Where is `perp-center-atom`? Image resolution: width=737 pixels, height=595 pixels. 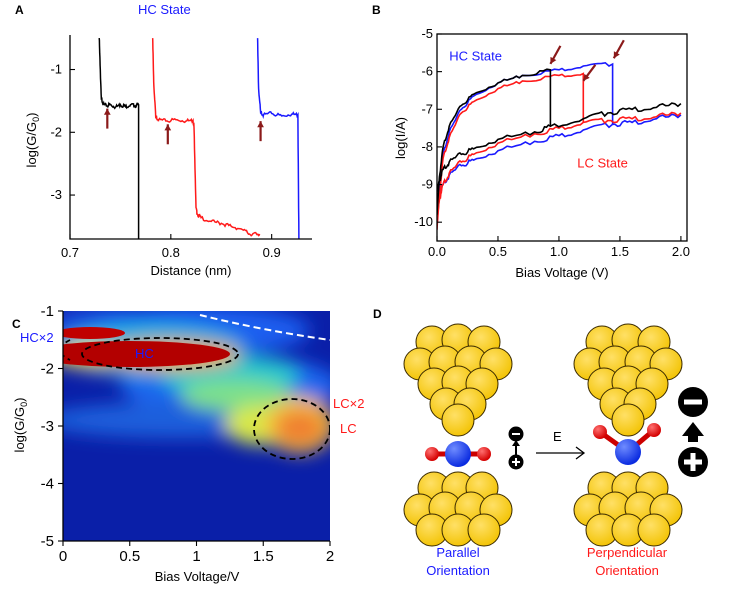
perp-center-atom is located at coordinates (628, 452).